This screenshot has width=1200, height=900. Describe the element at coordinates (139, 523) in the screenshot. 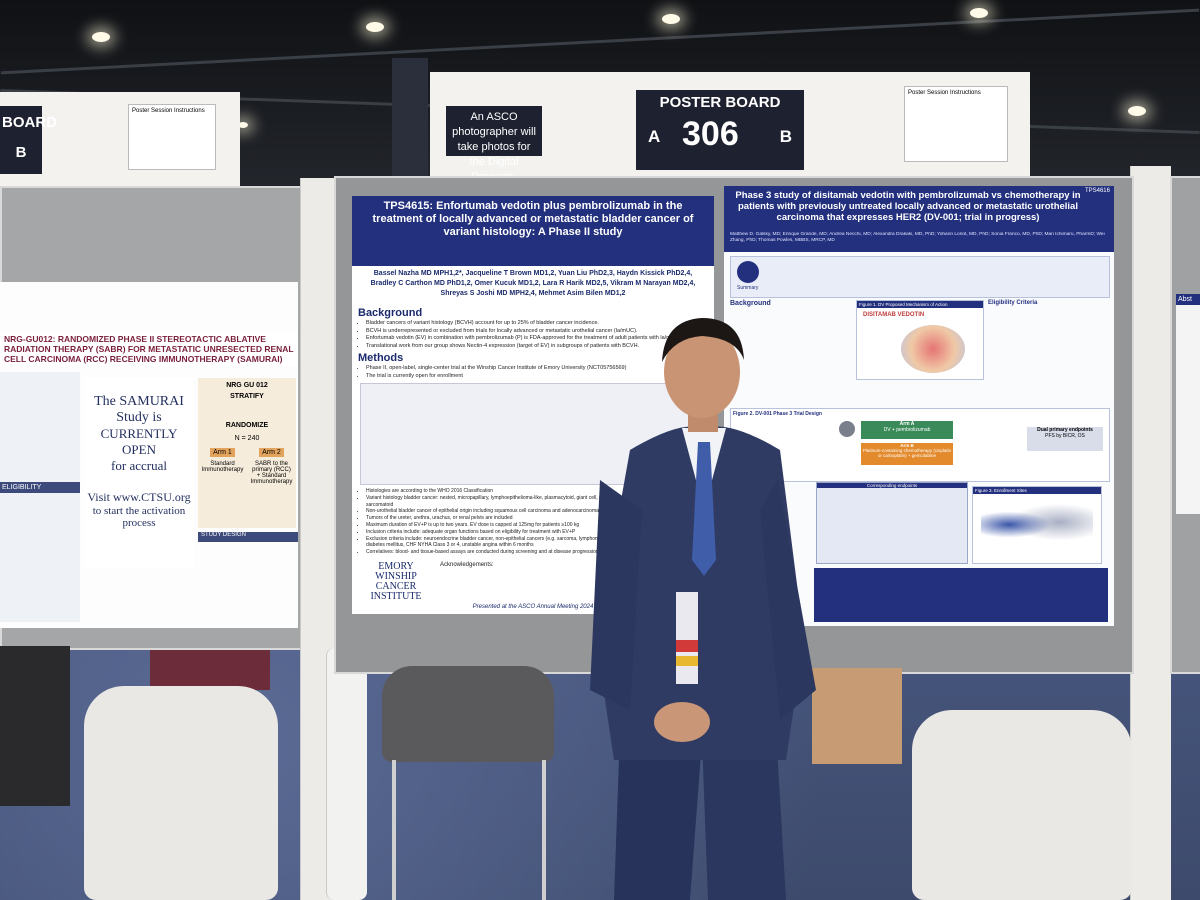

I see `visit-line-3: process` at that location.